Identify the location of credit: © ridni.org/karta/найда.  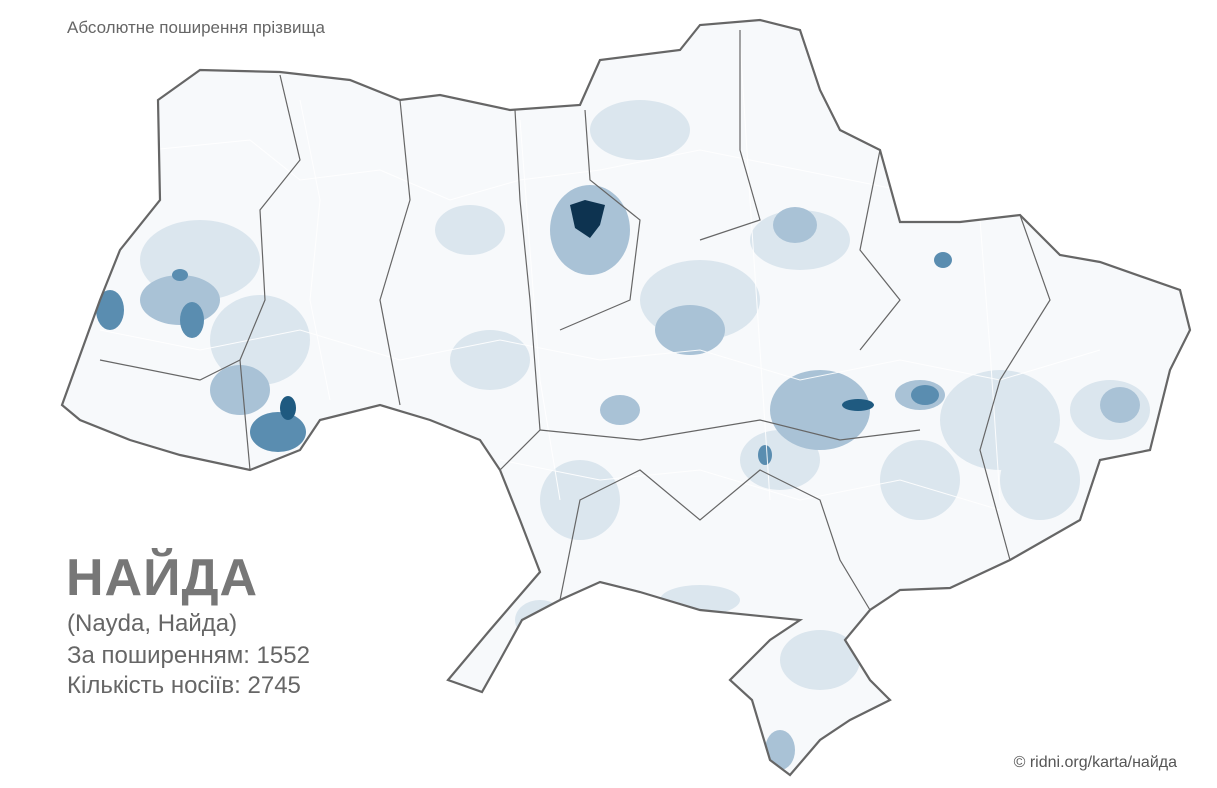
(1095, 762).